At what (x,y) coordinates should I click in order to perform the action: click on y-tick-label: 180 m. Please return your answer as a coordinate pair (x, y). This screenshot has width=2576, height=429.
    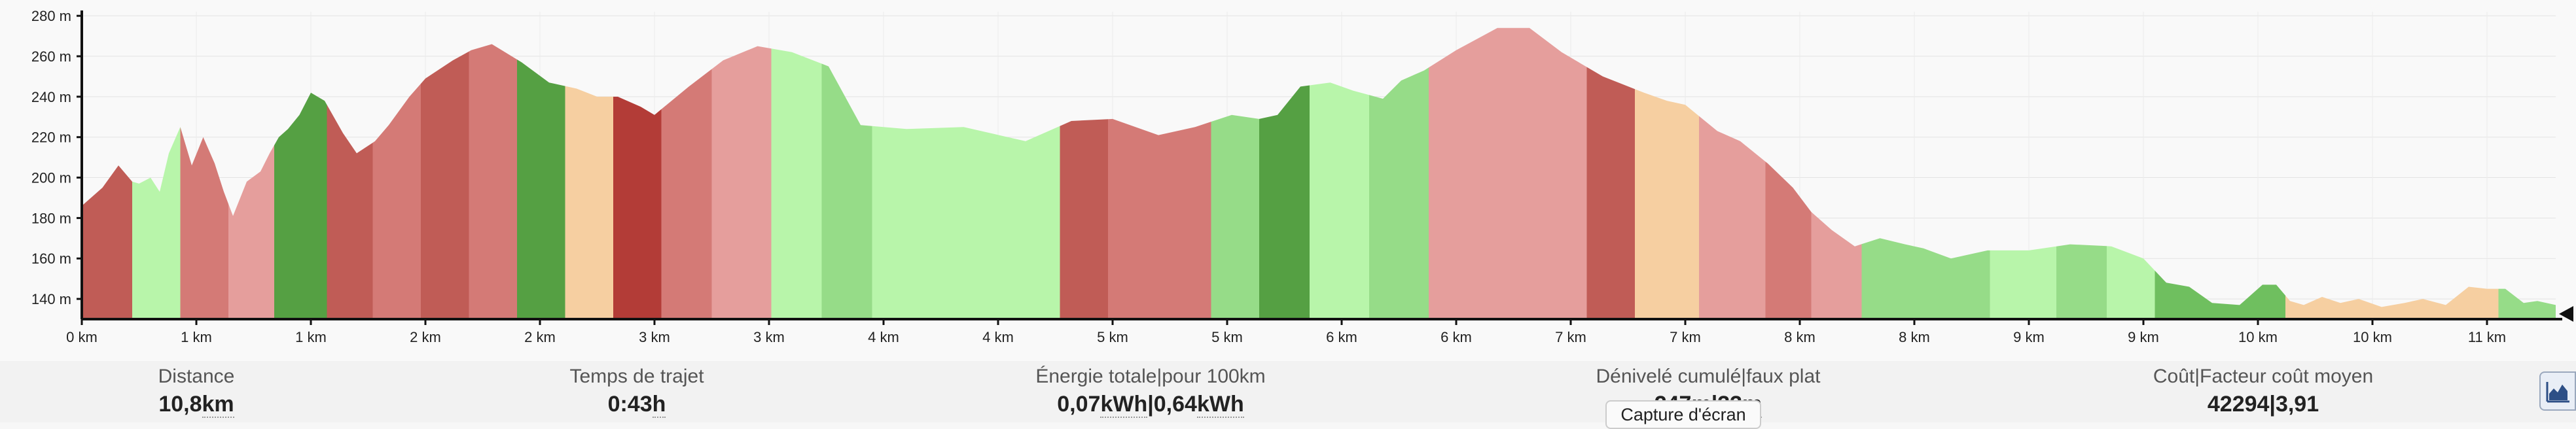
    Looking at the image, I should click on (51, 218).